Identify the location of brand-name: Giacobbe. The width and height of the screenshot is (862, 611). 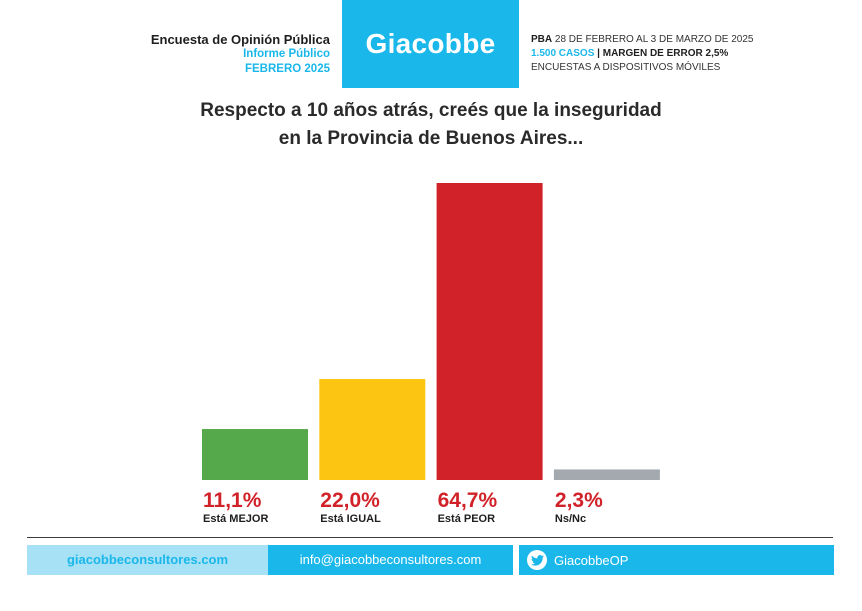
(430, 43).